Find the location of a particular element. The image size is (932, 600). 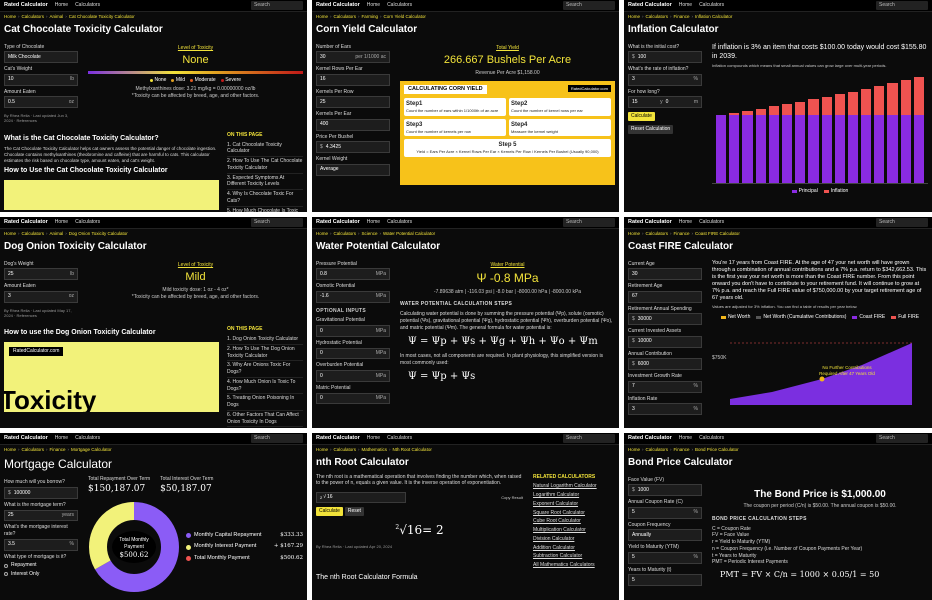

input: 30 per 1/1000 ac is located at coordinates (353, 57).